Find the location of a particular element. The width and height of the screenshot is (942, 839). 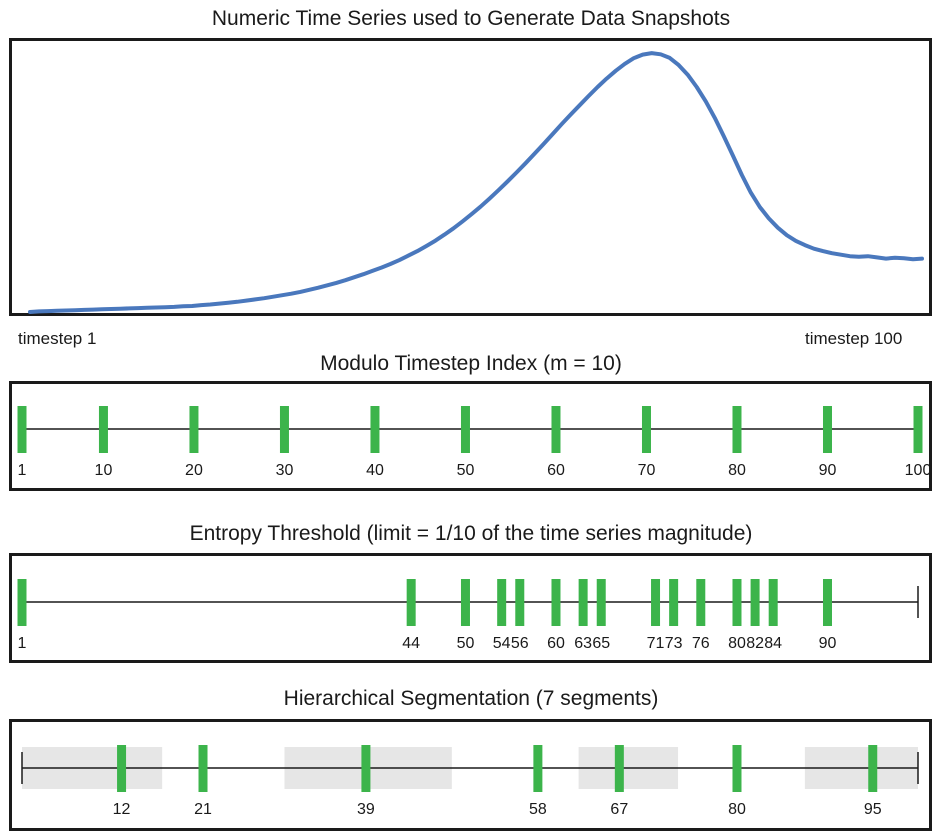

hierarchical-panel-title: Hierarchical Segmentation (7 segments) is located at coordinates (471, 698).